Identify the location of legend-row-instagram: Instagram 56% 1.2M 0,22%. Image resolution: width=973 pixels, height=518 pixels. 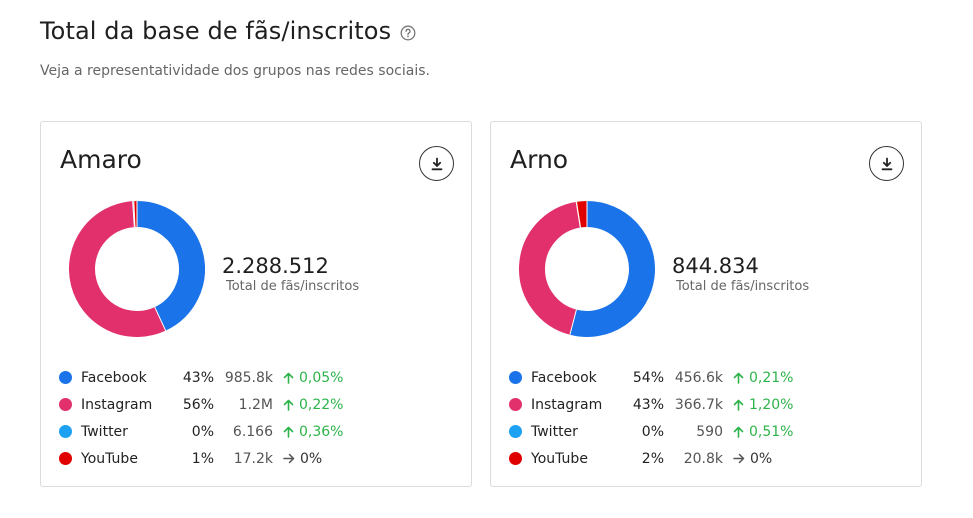
(204, 404).